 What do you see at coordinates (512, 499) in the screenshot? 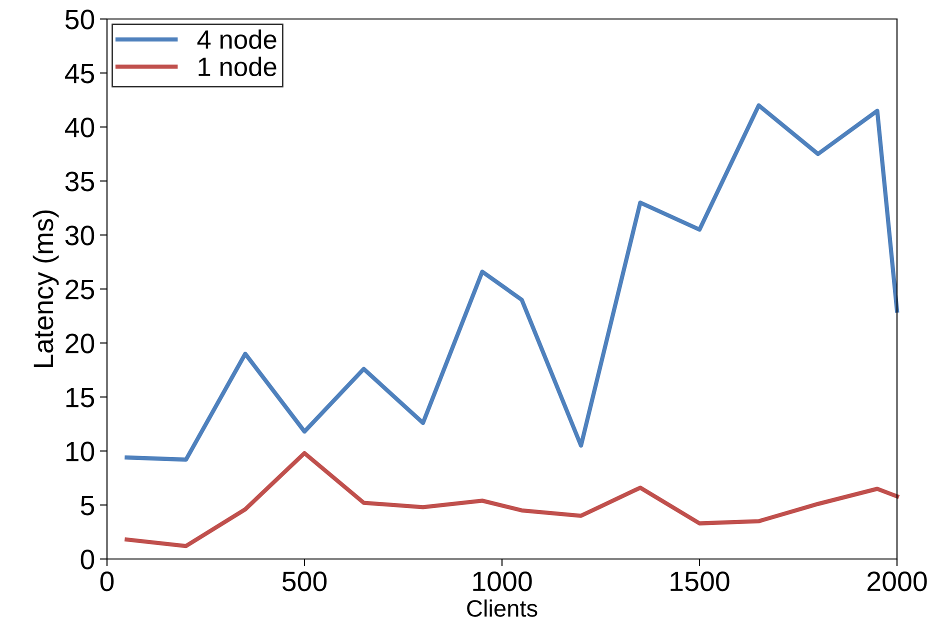
I see `line-series` at bounding box center [512, 499].